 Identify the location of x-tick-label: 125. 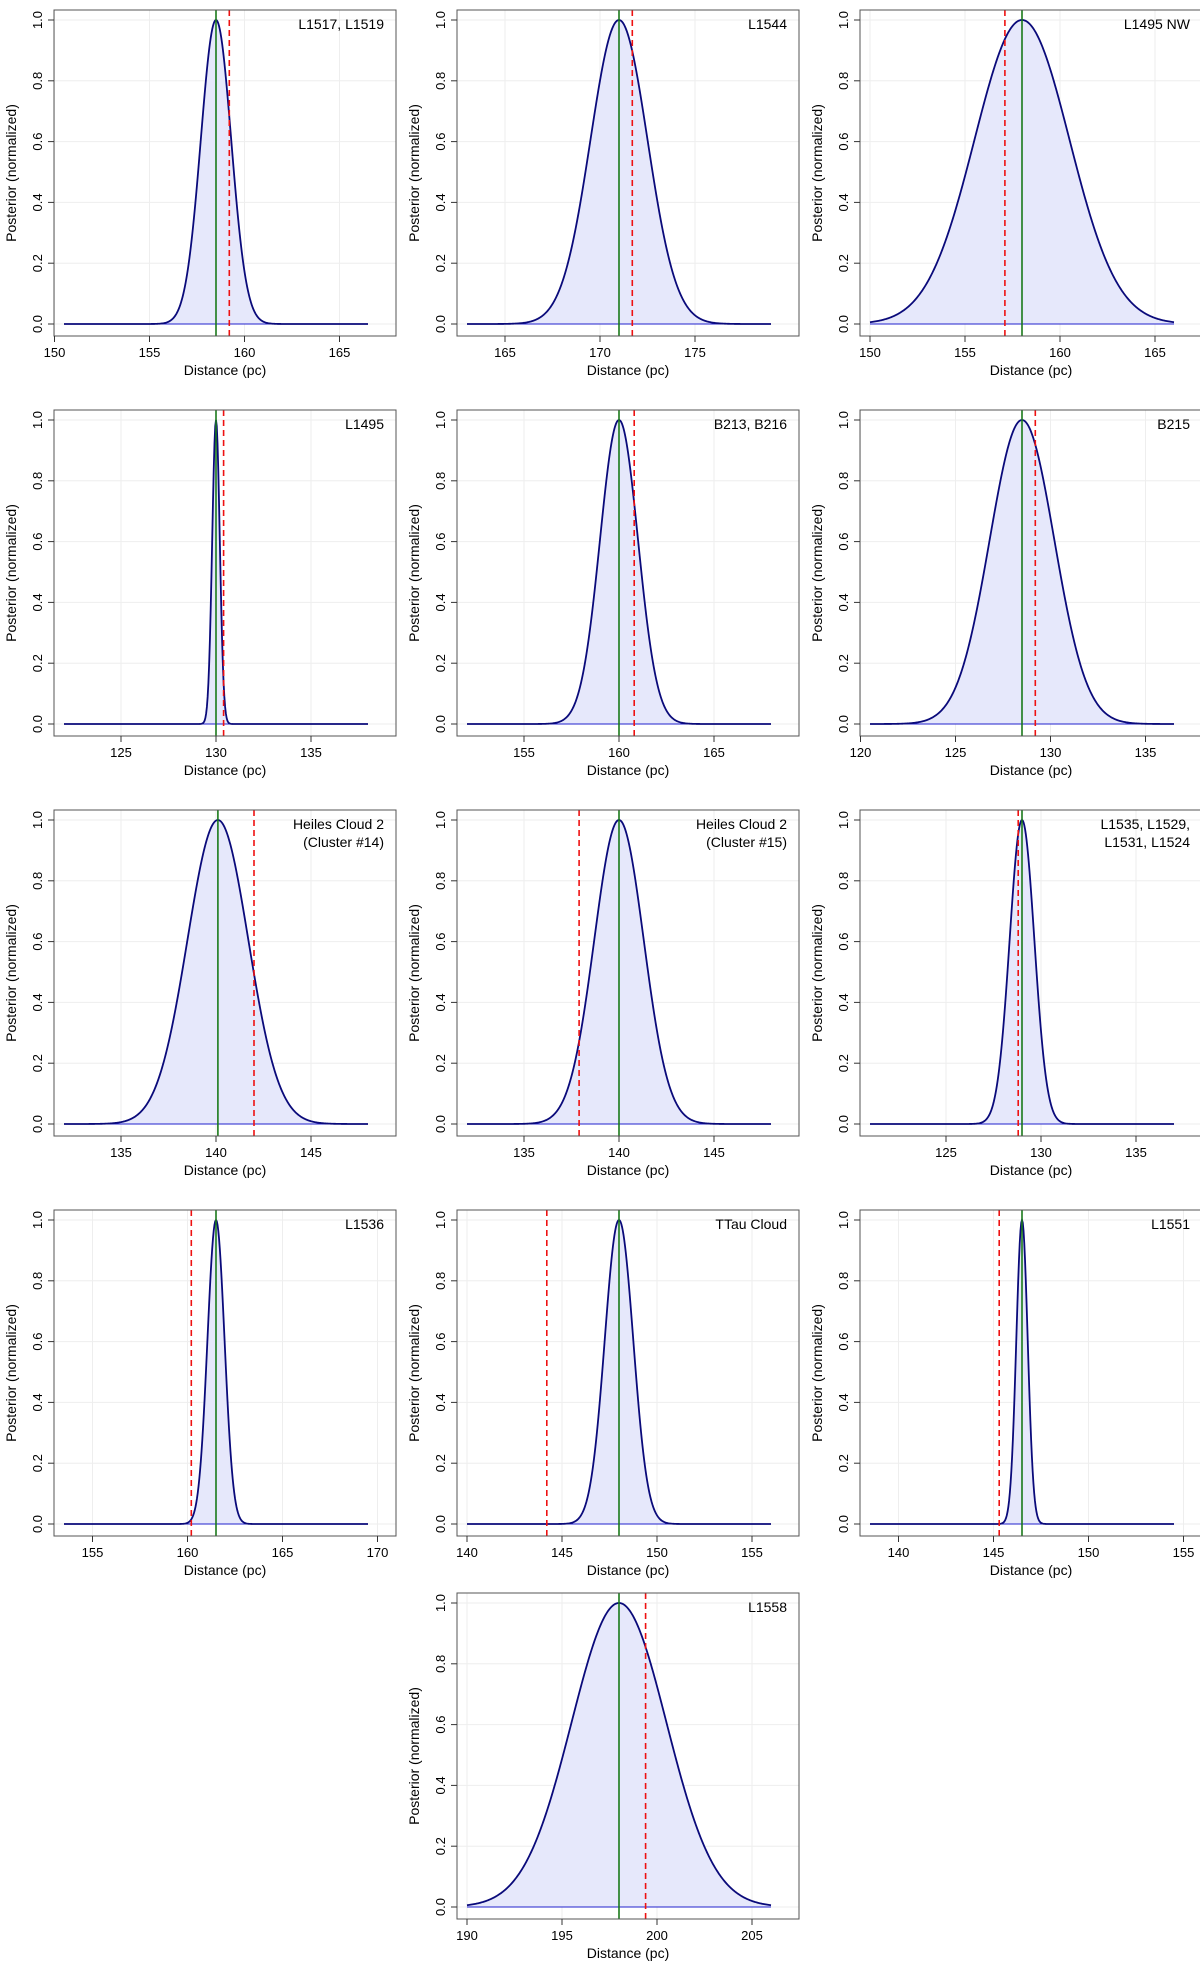
(956, 752).